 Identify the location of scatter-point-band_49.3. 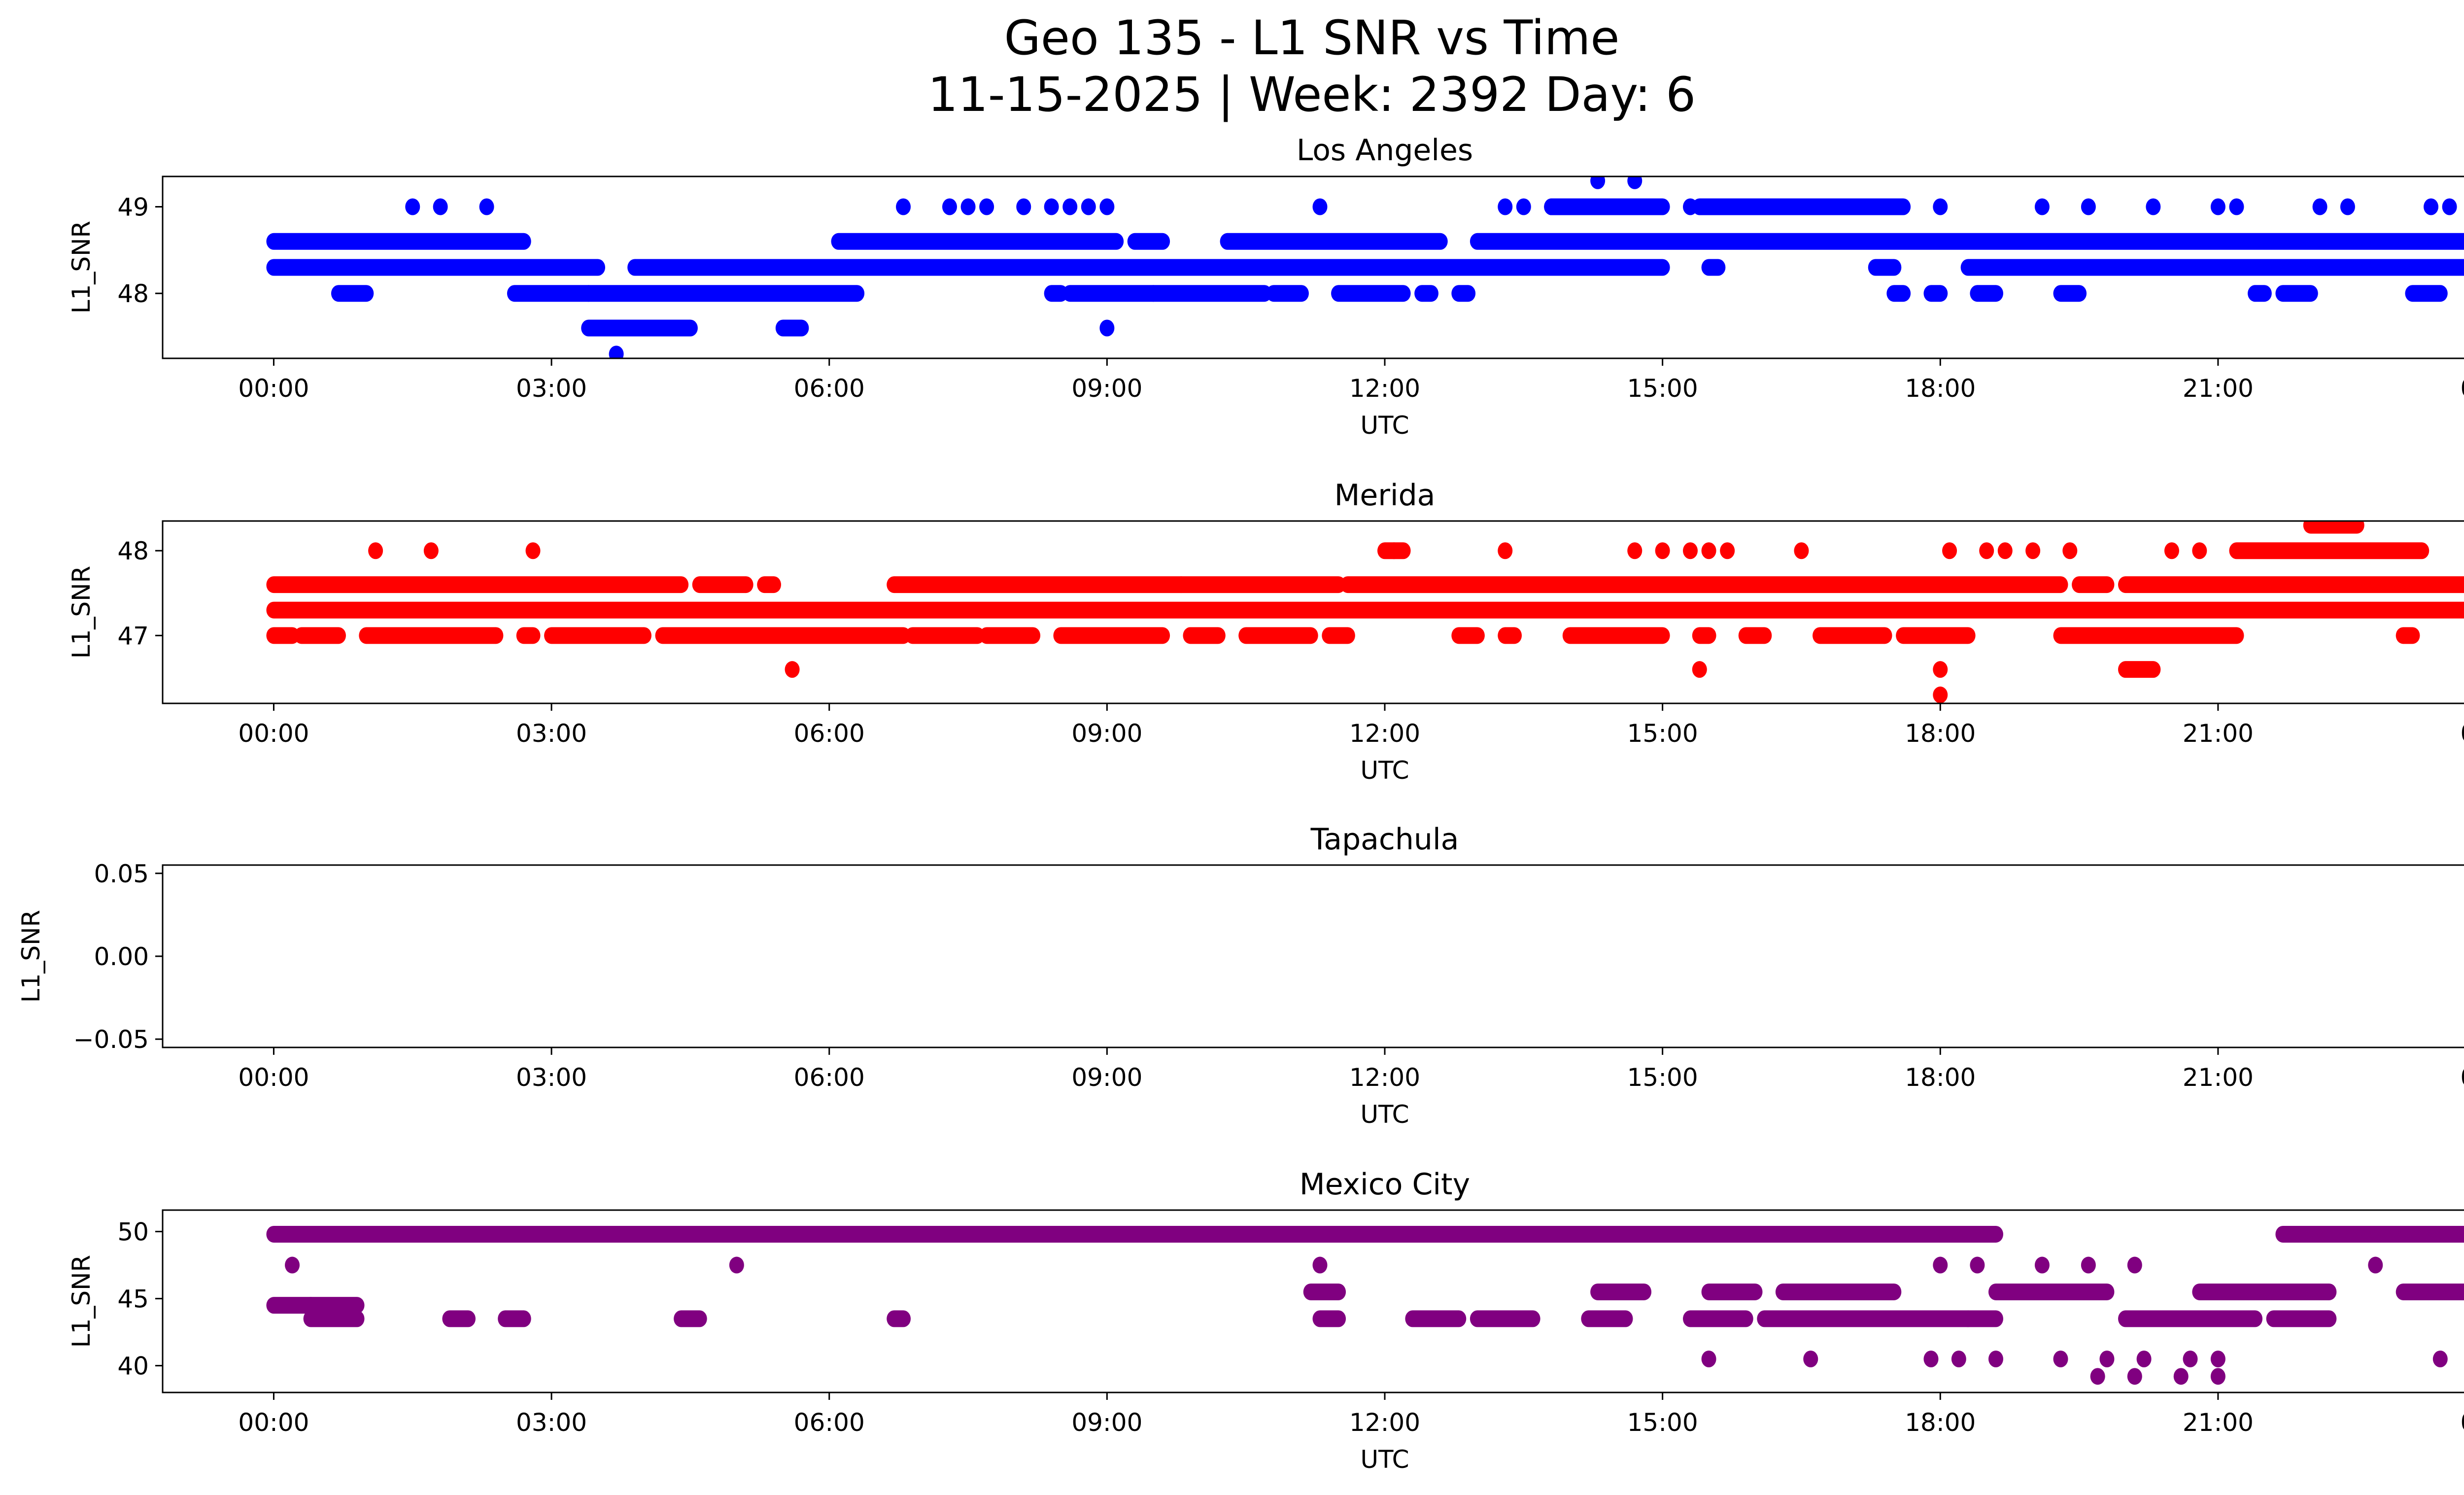
(1598, 182).